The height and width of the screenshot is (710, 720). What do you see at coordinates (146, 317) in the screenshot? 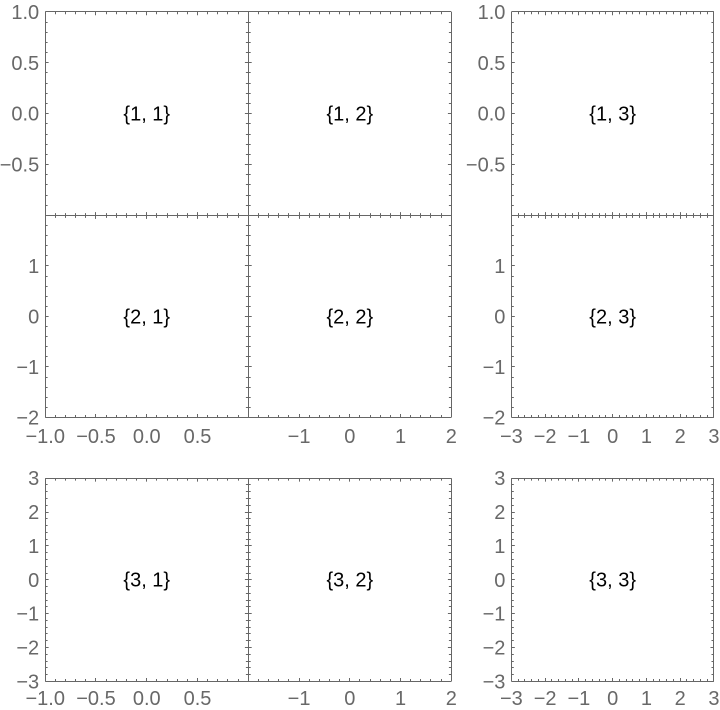
I see `svg-text: {2, 1}` at bounding box center [146, 317].